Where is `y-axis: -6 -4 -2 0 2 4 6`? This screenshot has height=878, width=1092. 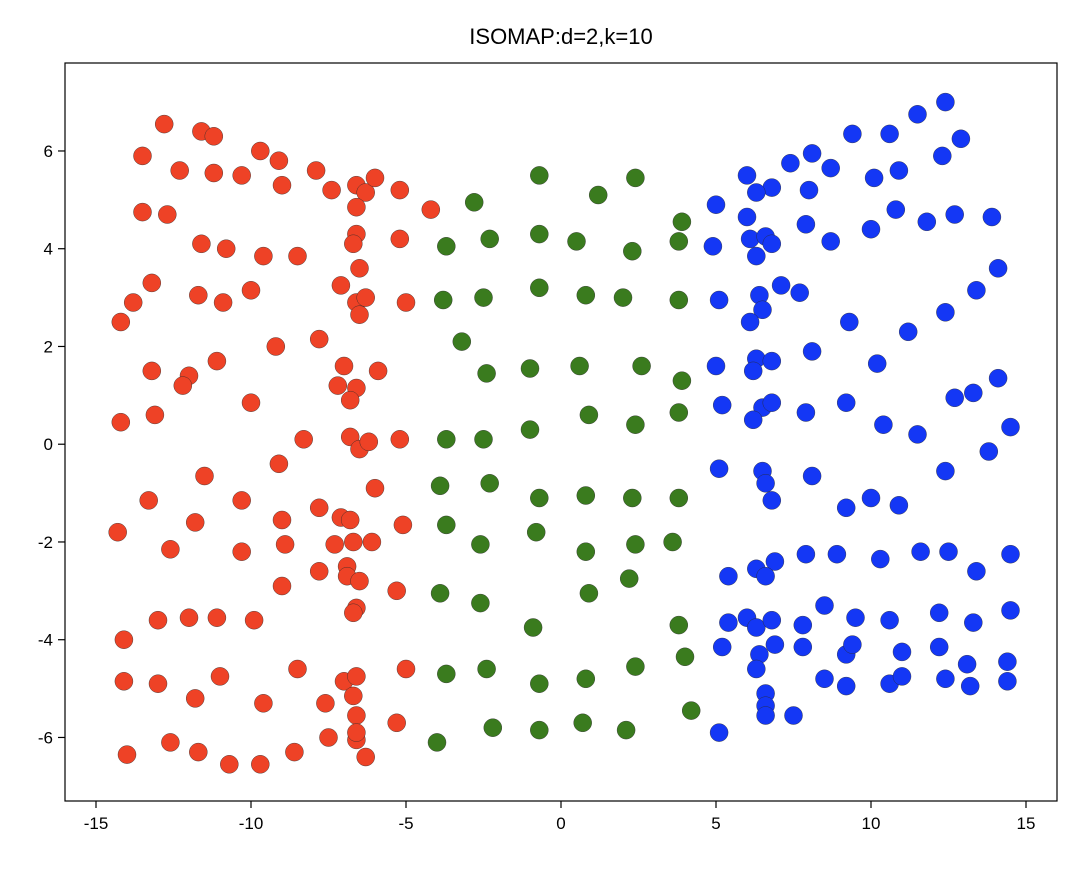
y-axis: -6 -4 -2 0 2 4 6 is located at coordinates (51, 444).